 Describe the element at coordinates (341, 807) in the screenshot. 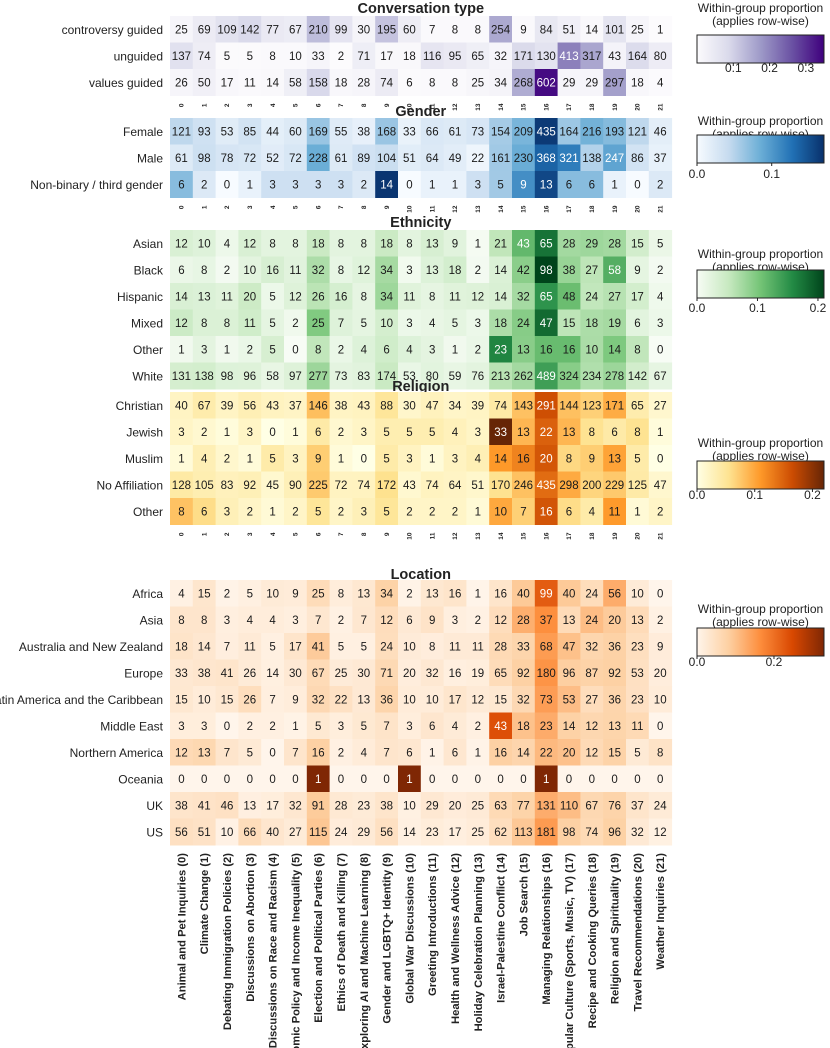

I see `cell-value-label: 28` at that location.